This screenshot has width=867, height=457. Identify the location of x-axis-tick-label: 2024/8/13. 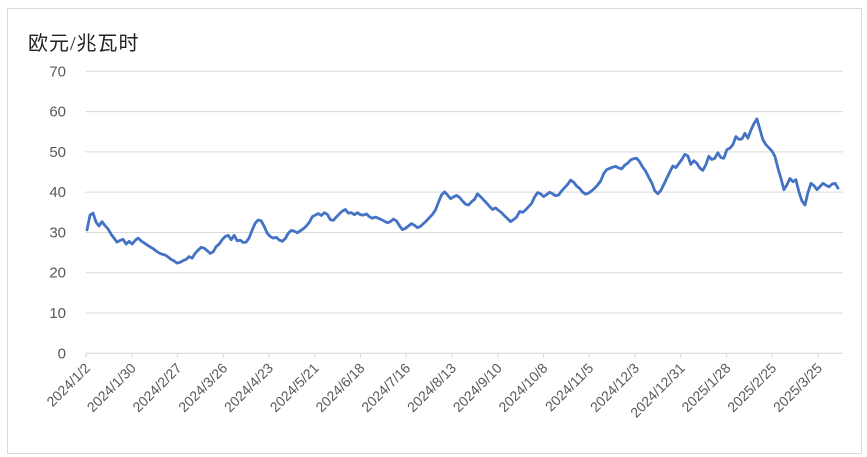
(432, 388).